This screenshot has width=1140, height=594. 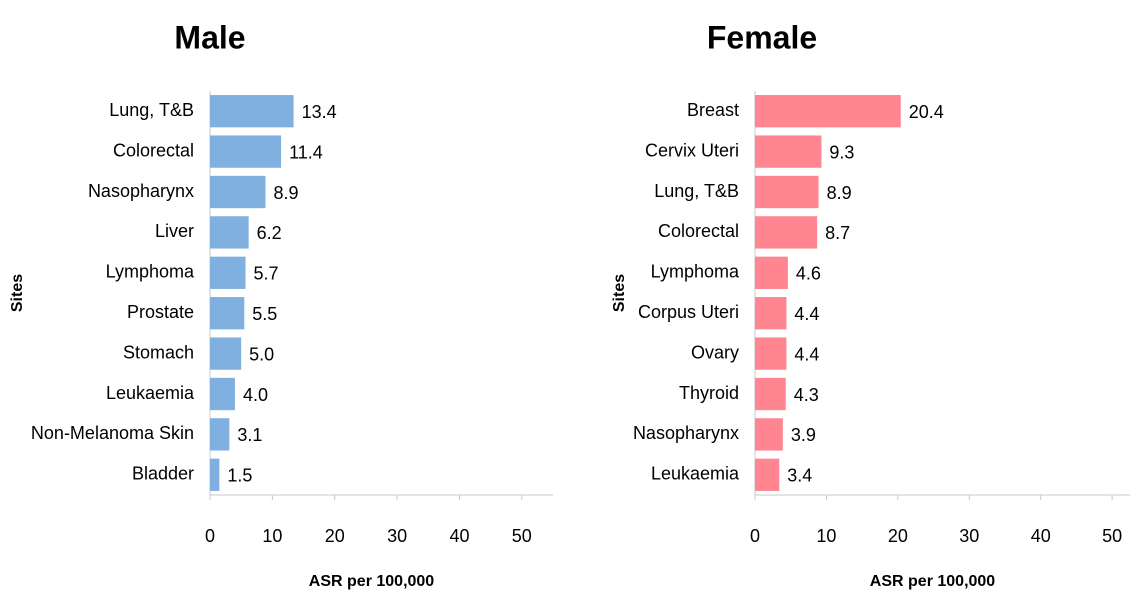 I want to click on data-label: 8.7, so click(x=837, y=233).